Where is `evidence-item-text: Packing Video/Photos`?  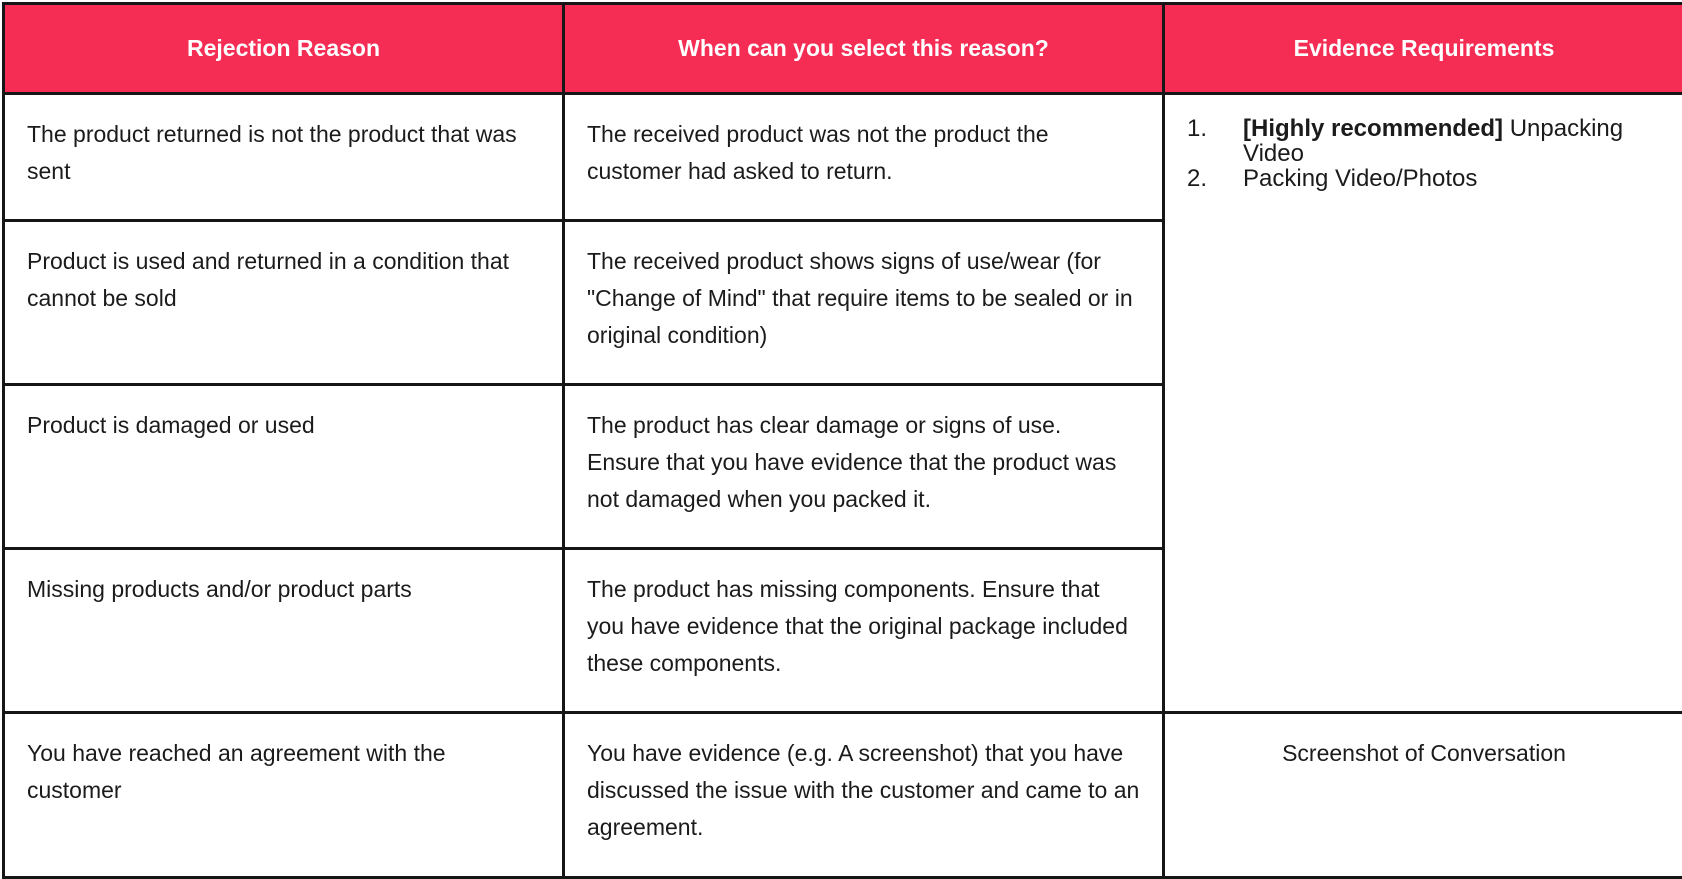 evidence-item-text: Packing Video/Photos is located at coordinates (1452, 178).